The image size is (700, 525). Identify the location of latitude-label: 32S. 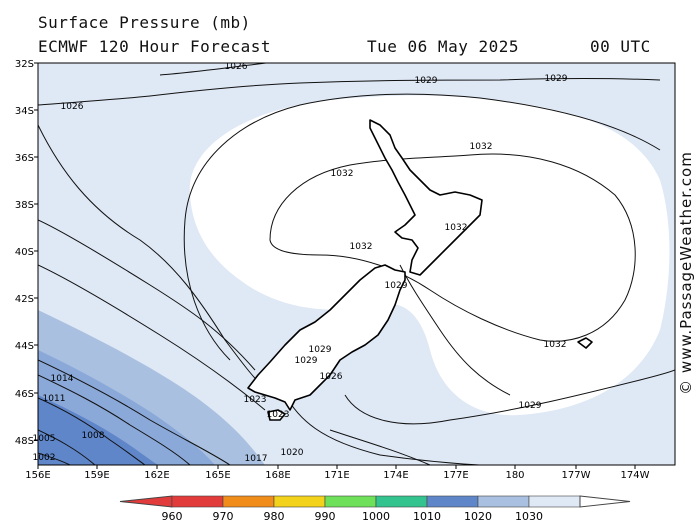
(24, 64).